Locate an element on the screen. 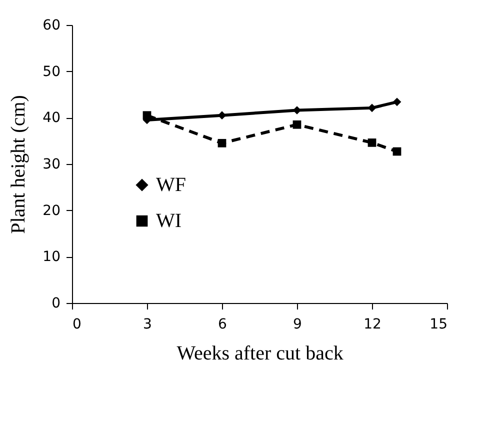  legend-label: WF is located at coordinates (171, 185).